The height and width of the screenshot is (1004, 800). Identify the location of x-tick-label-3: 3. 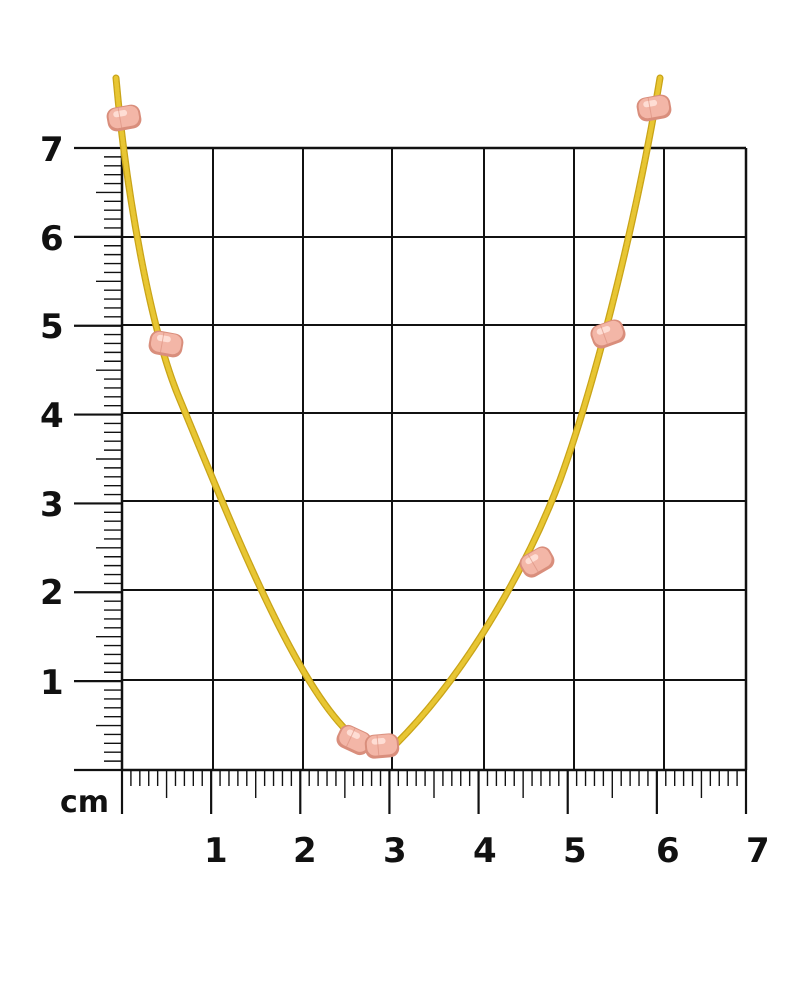
(395, 851).